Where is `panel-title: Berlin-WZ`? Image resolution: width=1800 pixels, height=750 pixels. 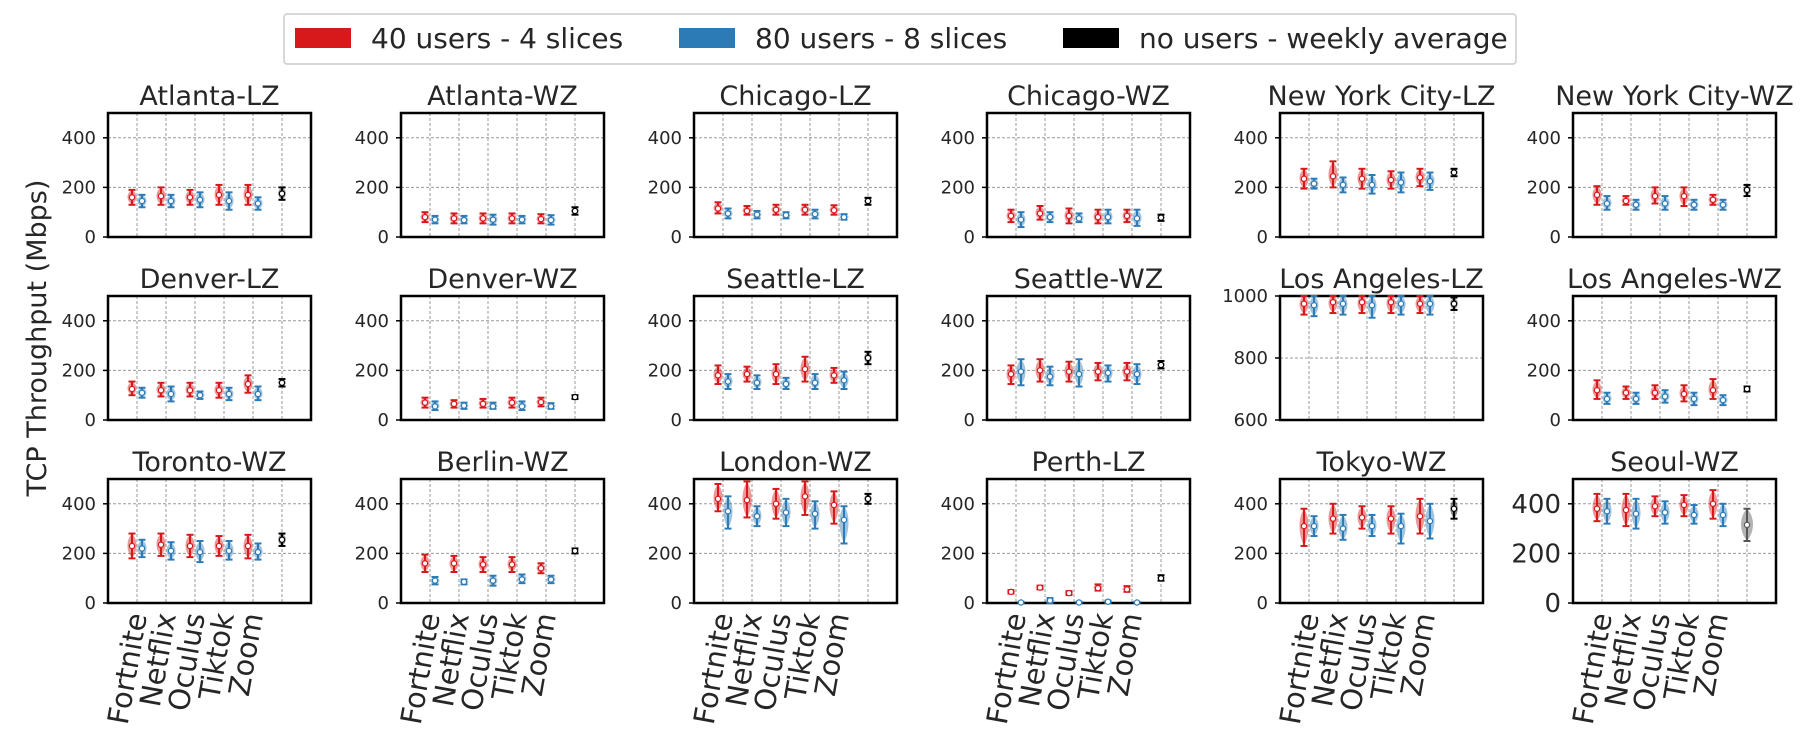
panel-title: Berlin-WZ is located at coordinates (502, 462).